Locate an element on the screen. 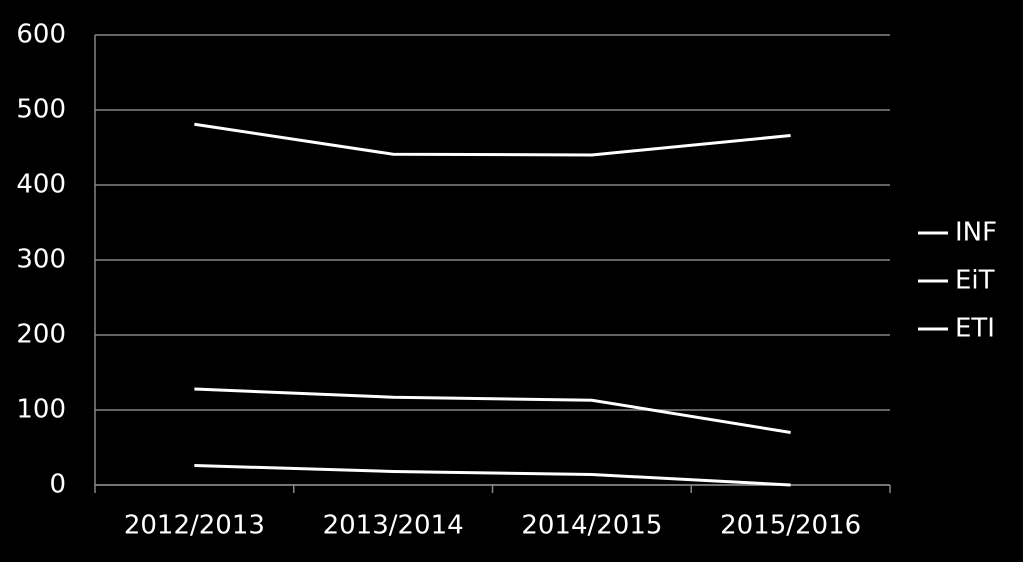  x-tick-label: 2013/2014 is located at coordinates (393, 526).